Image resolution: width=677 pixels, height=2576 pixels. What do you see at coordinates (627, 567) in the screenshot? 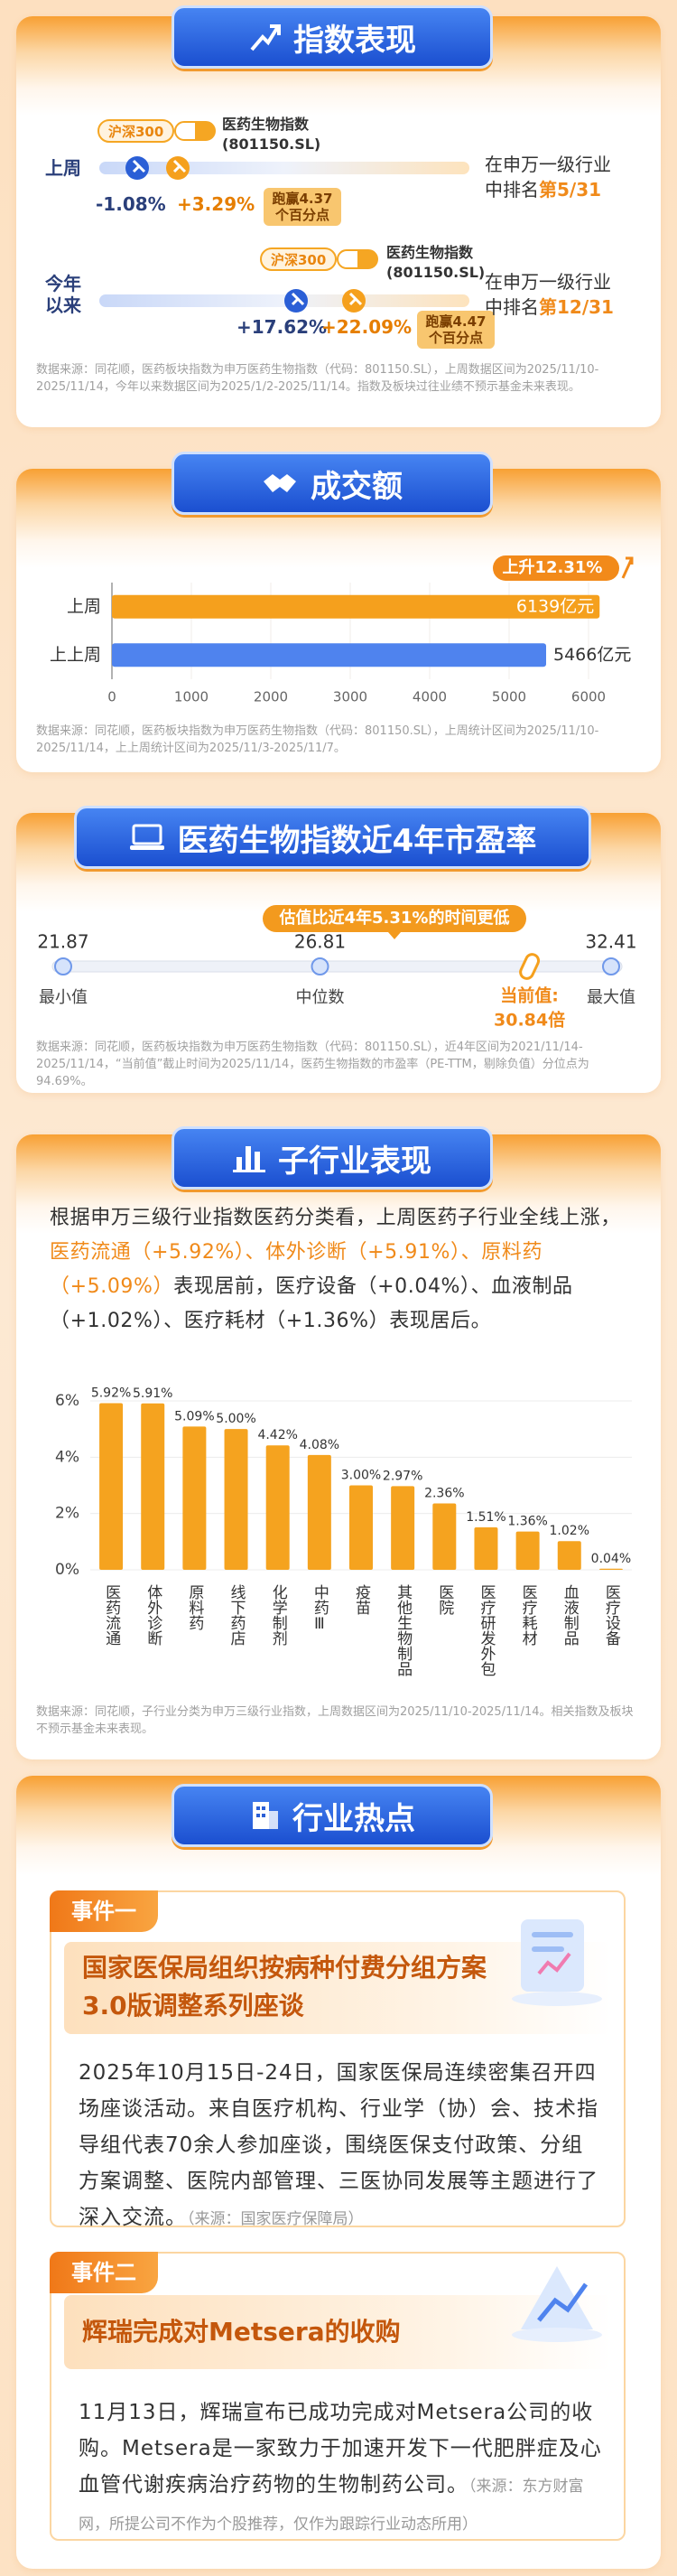
I see `annotation-arrow` at bounding box center [627, 567].